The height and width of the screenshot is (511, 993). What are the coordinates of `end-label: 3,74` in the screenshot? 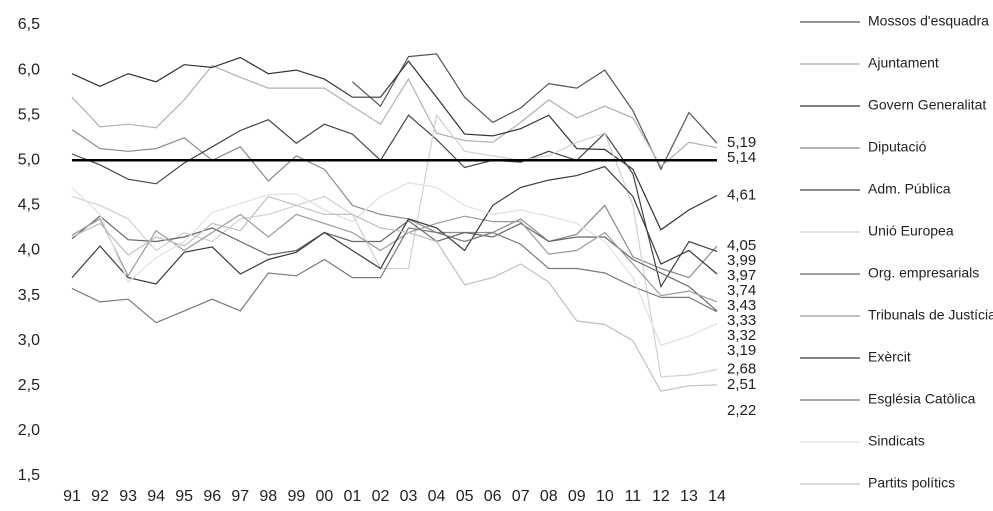 It's located at (741, 290).